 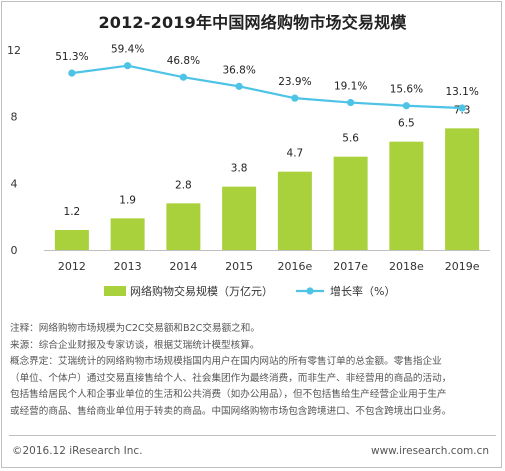 I want to click on note-line: 注释：网络购物市场规模为C2C交易额和B2C交易额之和。, so click(x=135, y=328).